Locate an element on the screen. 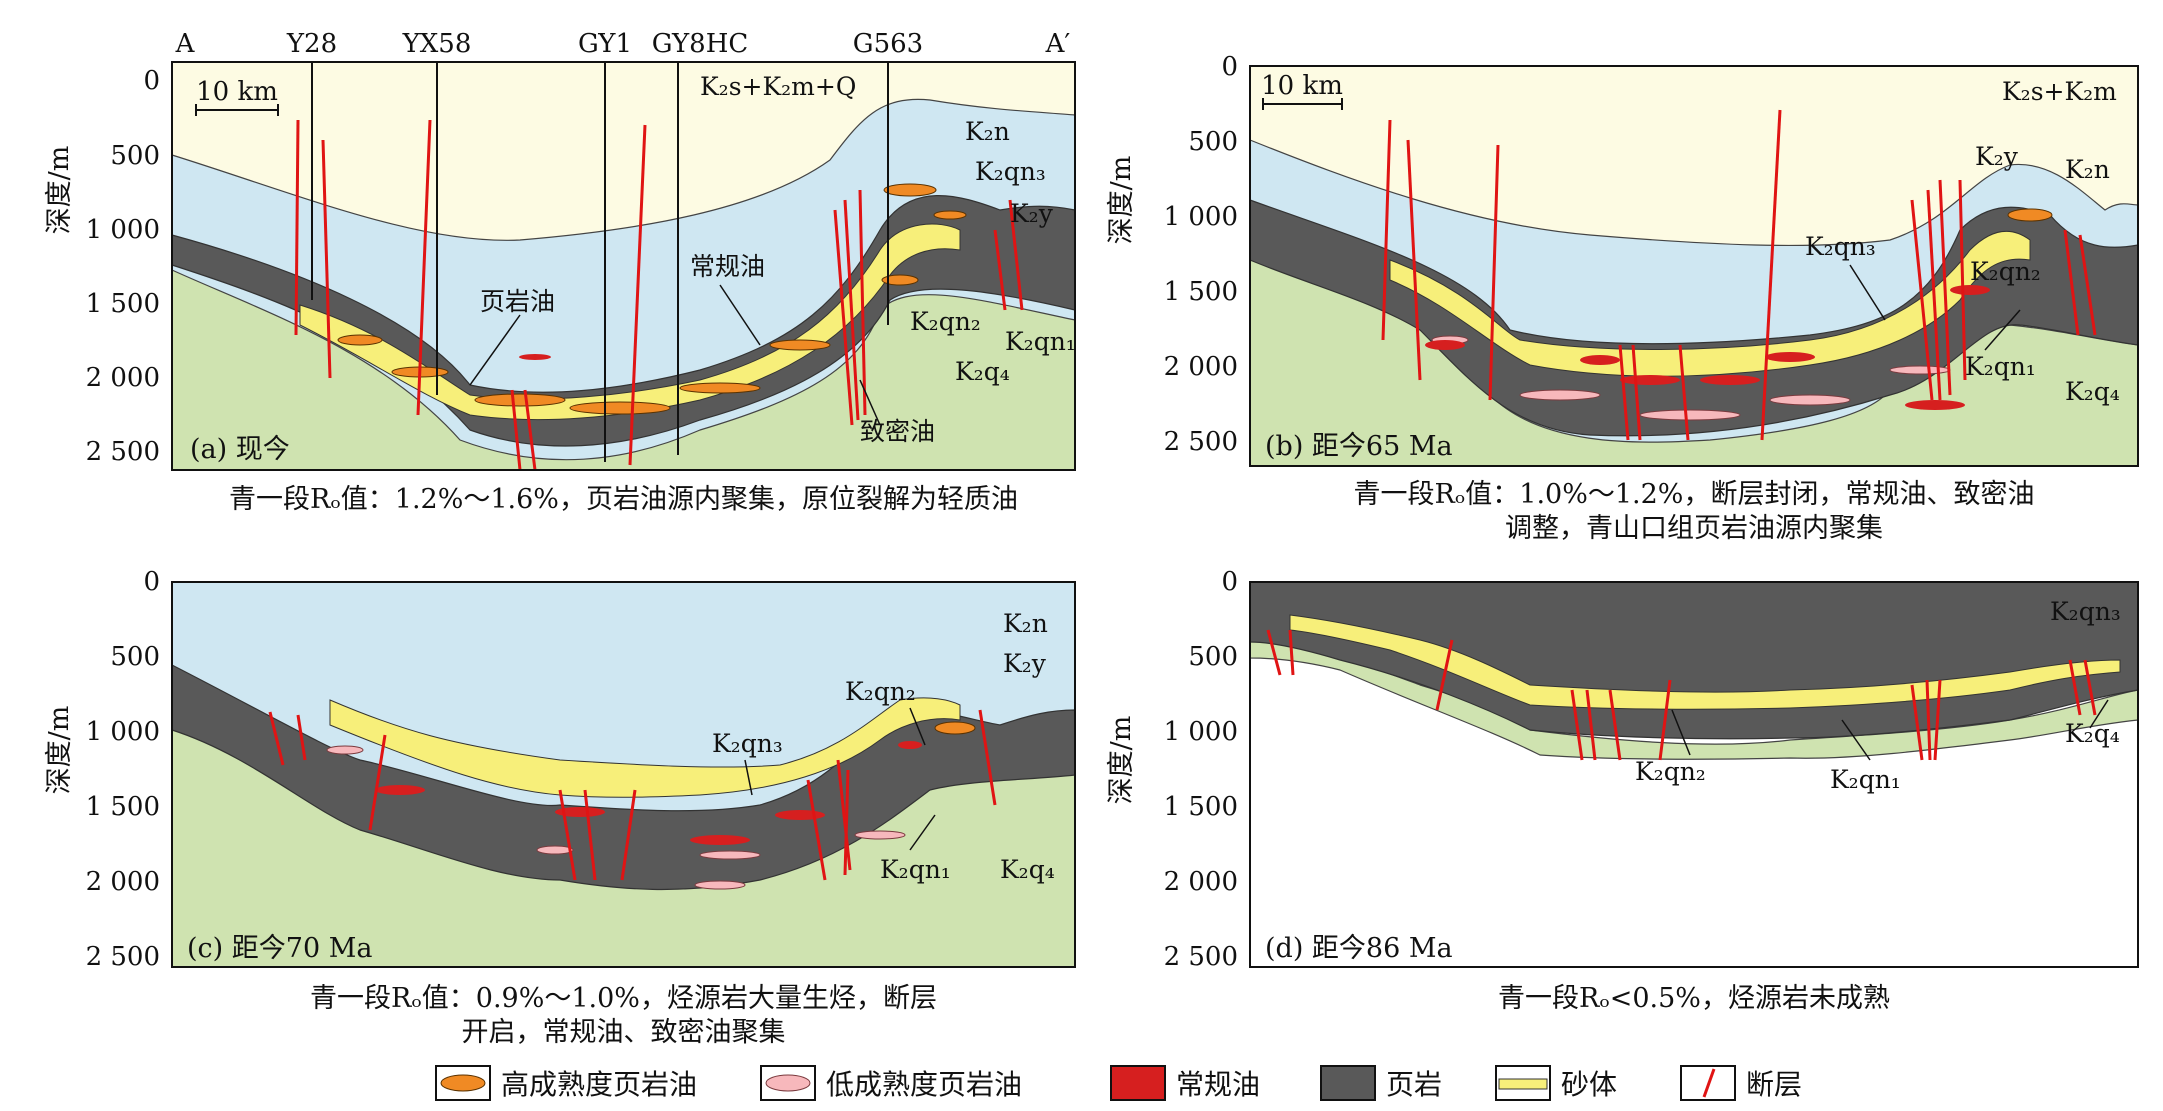  legend-shale: 页岩 is located at coordinates (1381, 1083).